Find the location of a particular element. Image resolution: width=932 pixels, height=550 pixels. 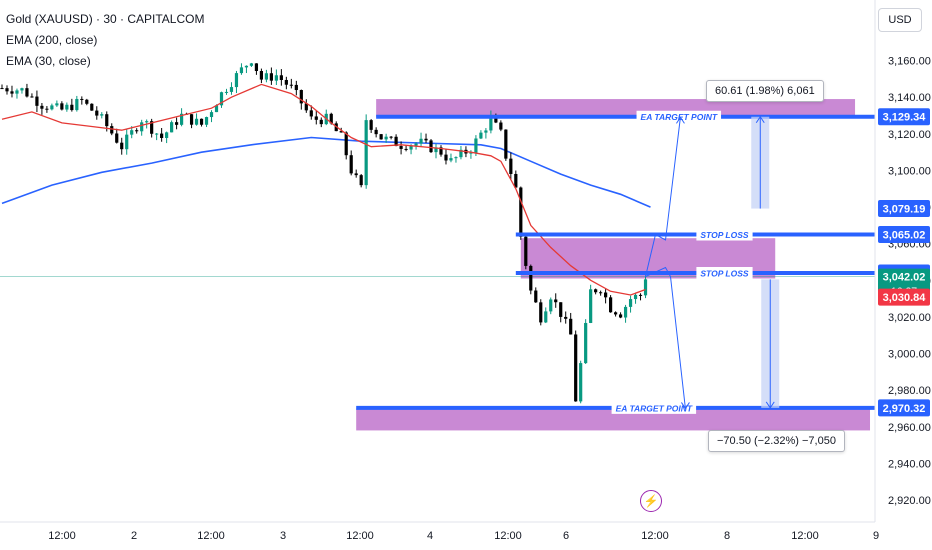

currency-button: USD is located at coordinates (900, 20).